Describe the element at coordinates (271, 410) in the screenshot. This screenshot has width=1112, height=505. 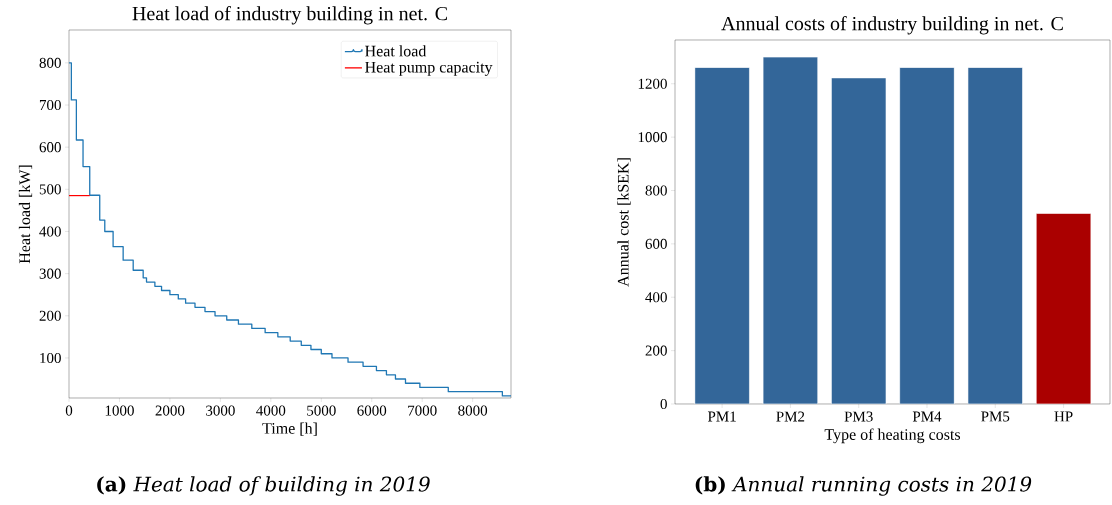
I see `x-tick-label: 4000` at that location.